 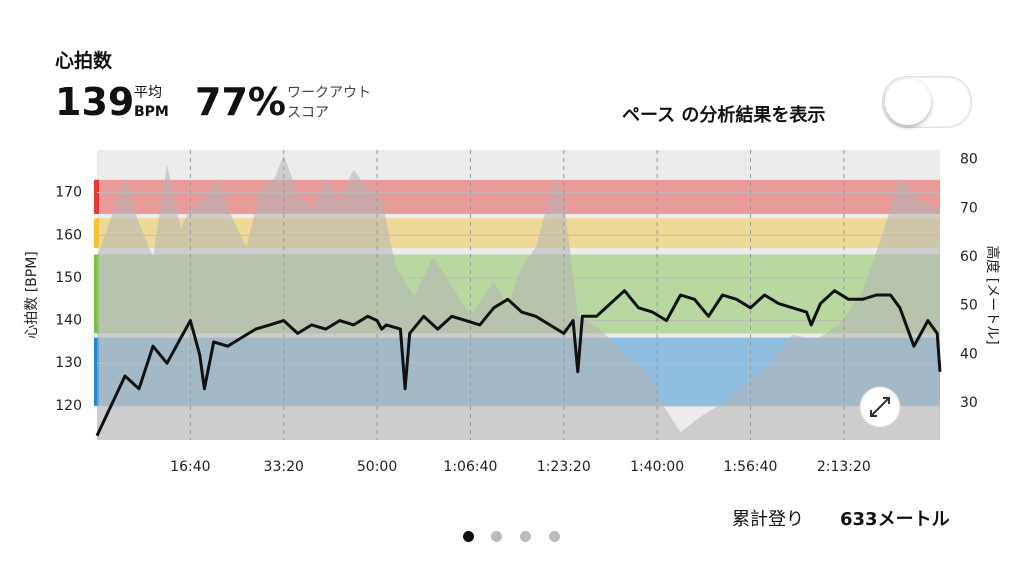 I want to click on y2-tick-label: 60, so click(x=969, y=257).